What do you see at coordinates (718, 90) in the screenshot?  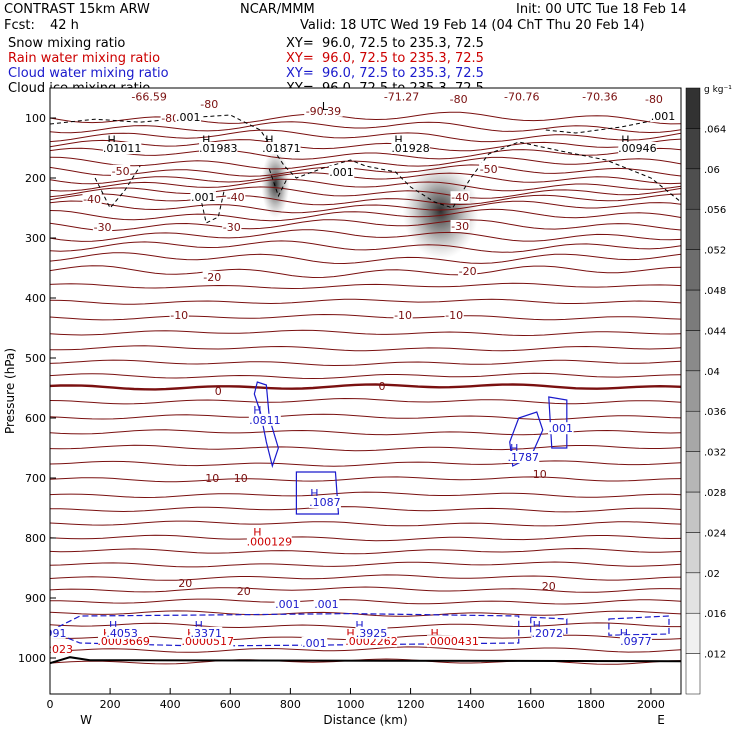 I see `colorbar-unit: g kg⁻¹` at bounding box center [718, 90].